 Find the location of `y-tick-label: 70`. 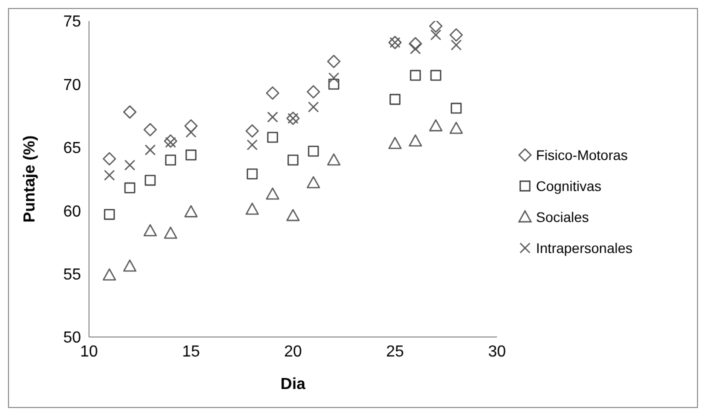

y-tick-label: 70 is located at coordinates (72, 85).